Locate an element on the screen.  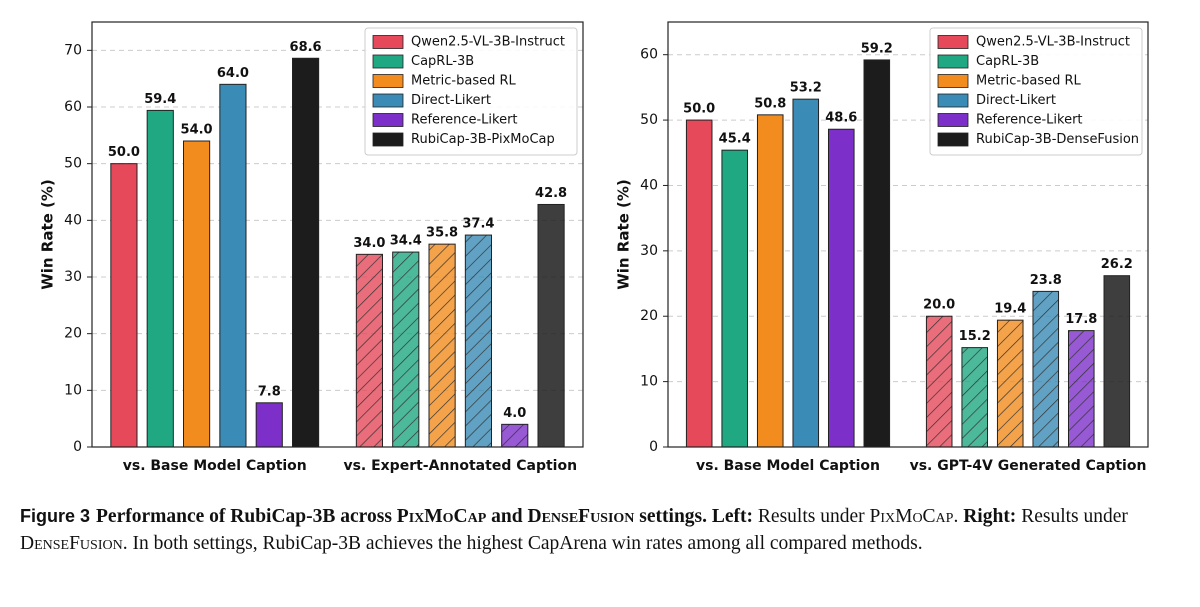
data-label: 23.8 is located at coordinates (1046, 280).